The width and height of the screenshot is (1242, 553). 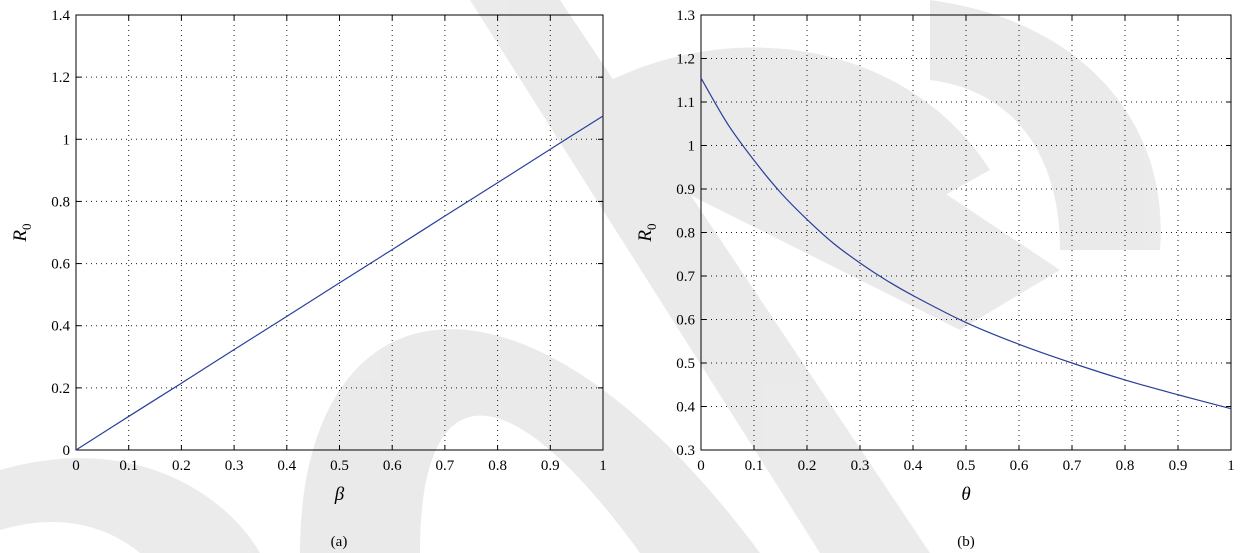 I want to click on y-tick-label: 1.3, so click(x=685, y=16).